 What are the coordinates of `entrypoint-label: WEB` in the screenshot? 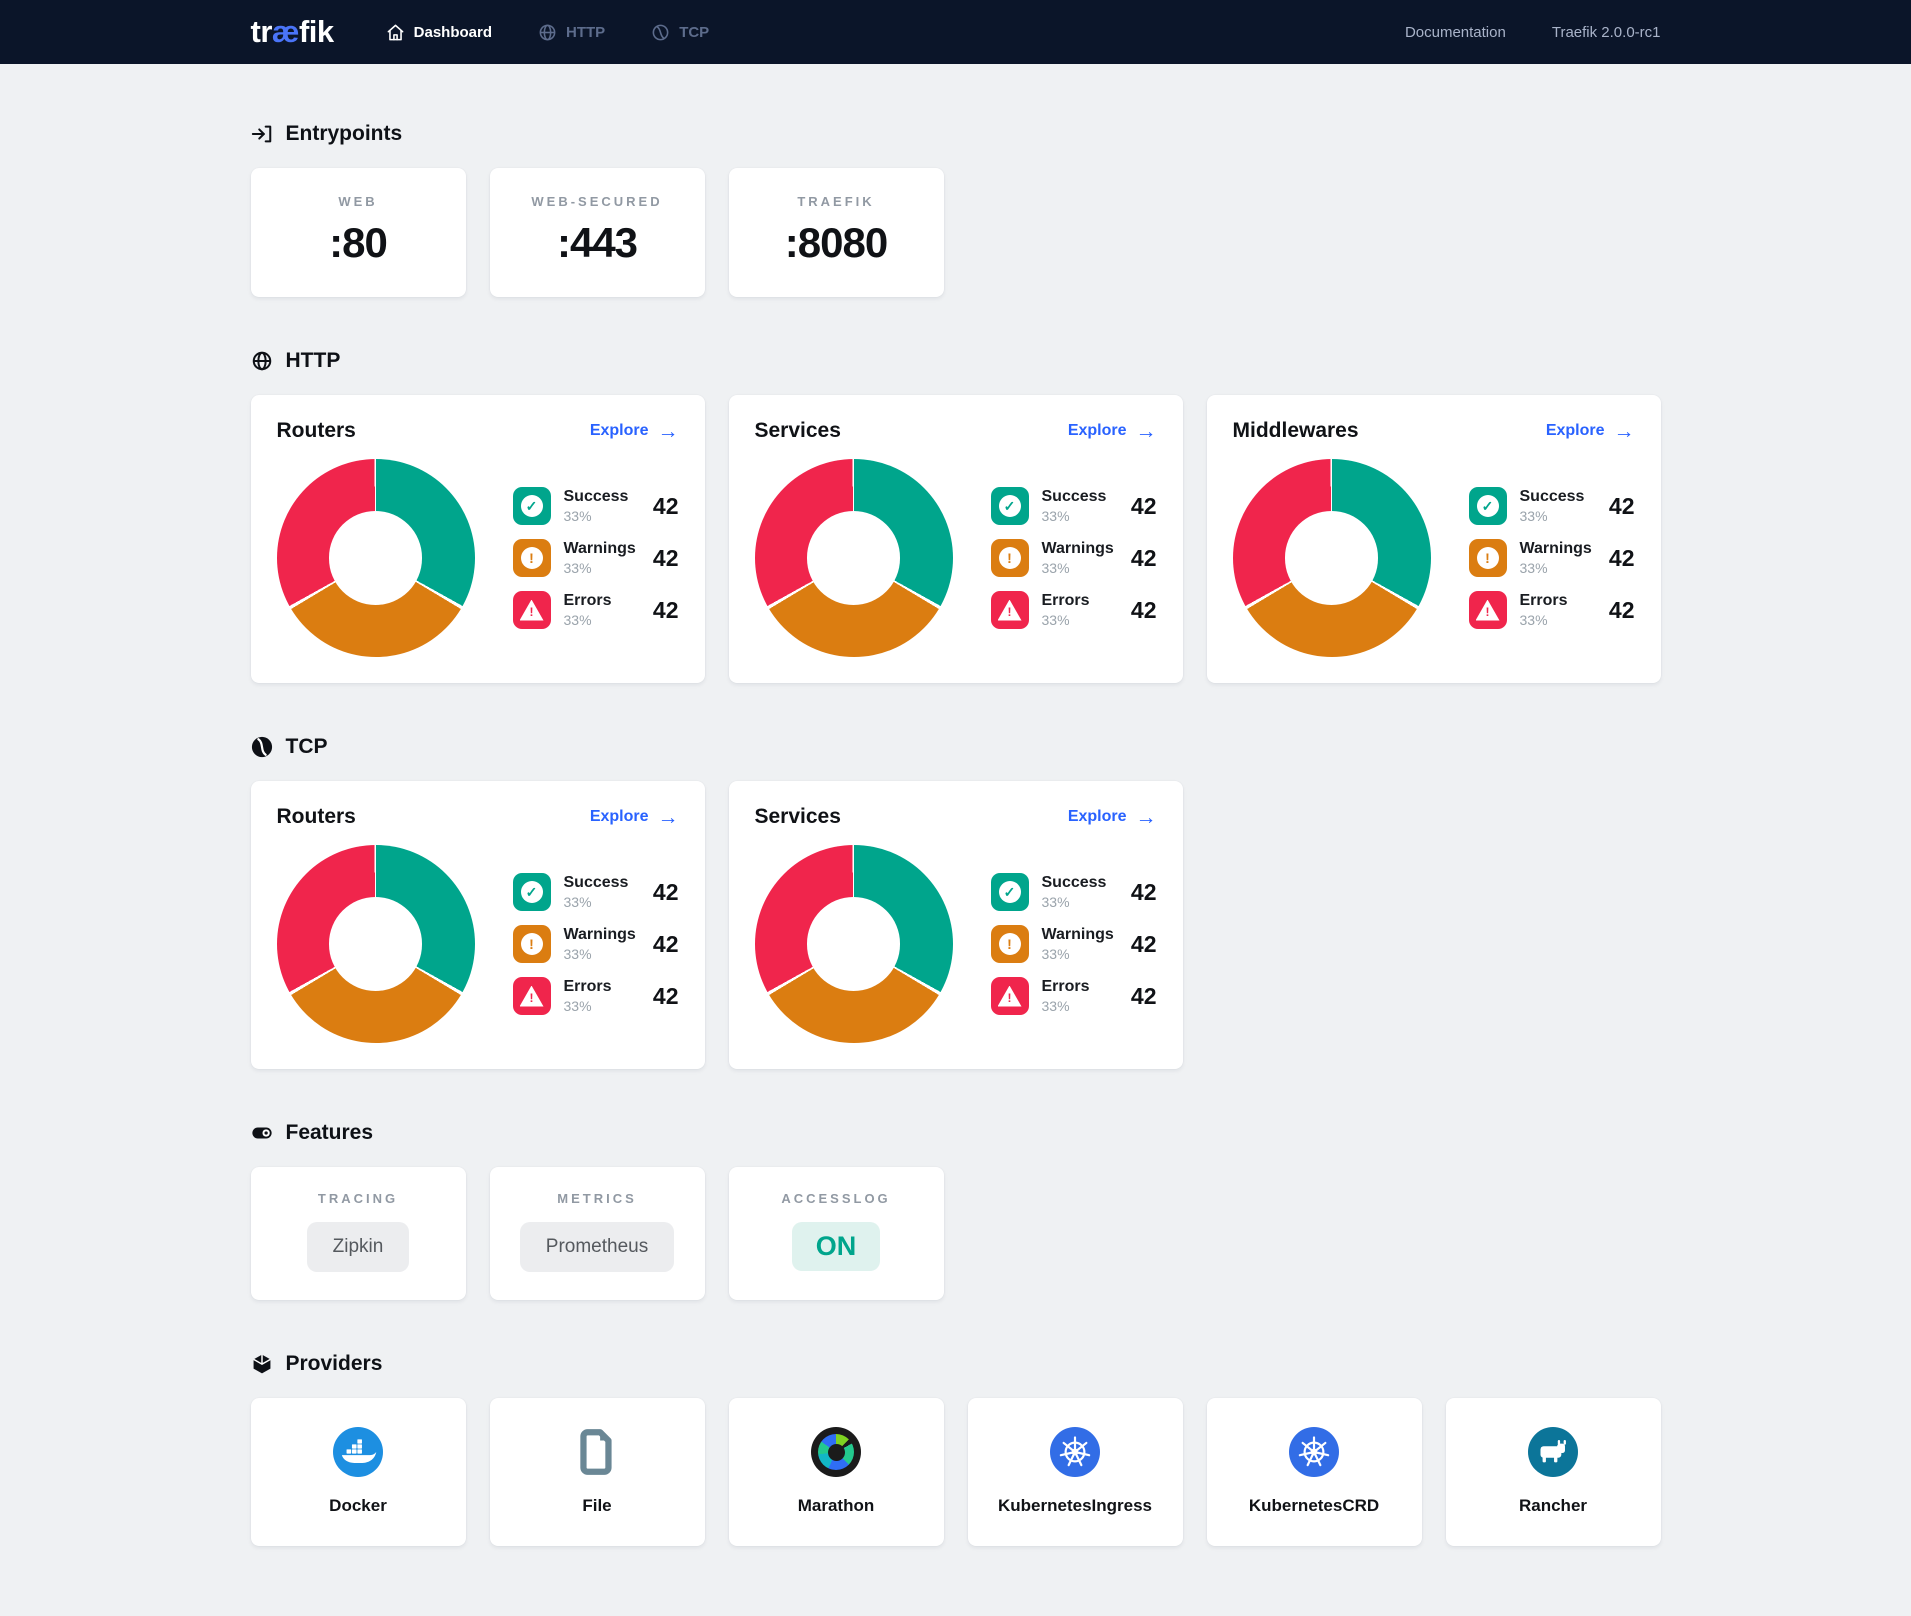 It's located at (358, 201).